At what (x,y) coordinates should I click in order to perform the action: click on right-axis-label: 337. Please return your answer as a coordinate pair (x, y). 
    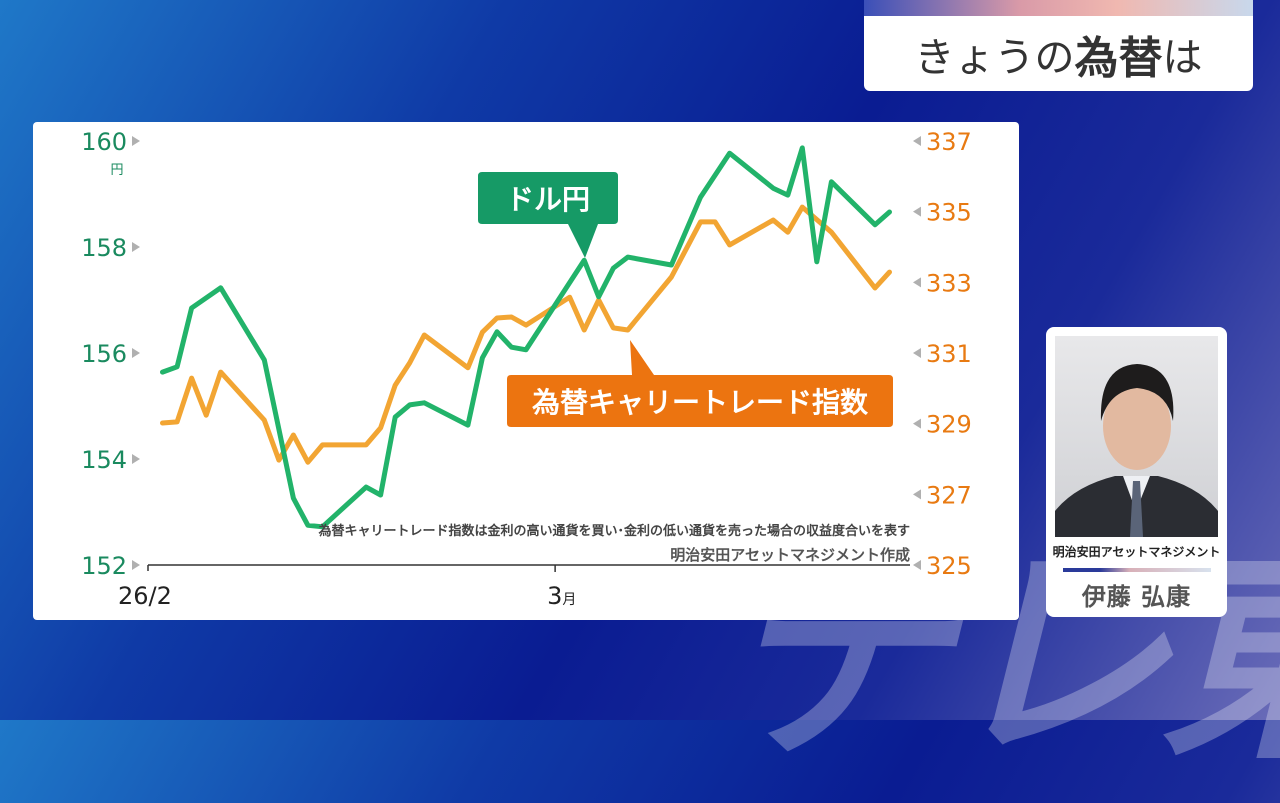
    Looking at the image, I should click on (949, 142).